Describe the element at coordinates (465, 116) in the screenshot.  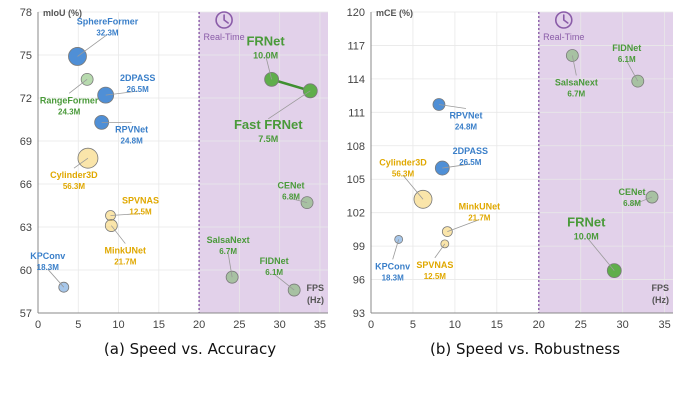
I see `label-rpvnet: RPVNet` at that location.